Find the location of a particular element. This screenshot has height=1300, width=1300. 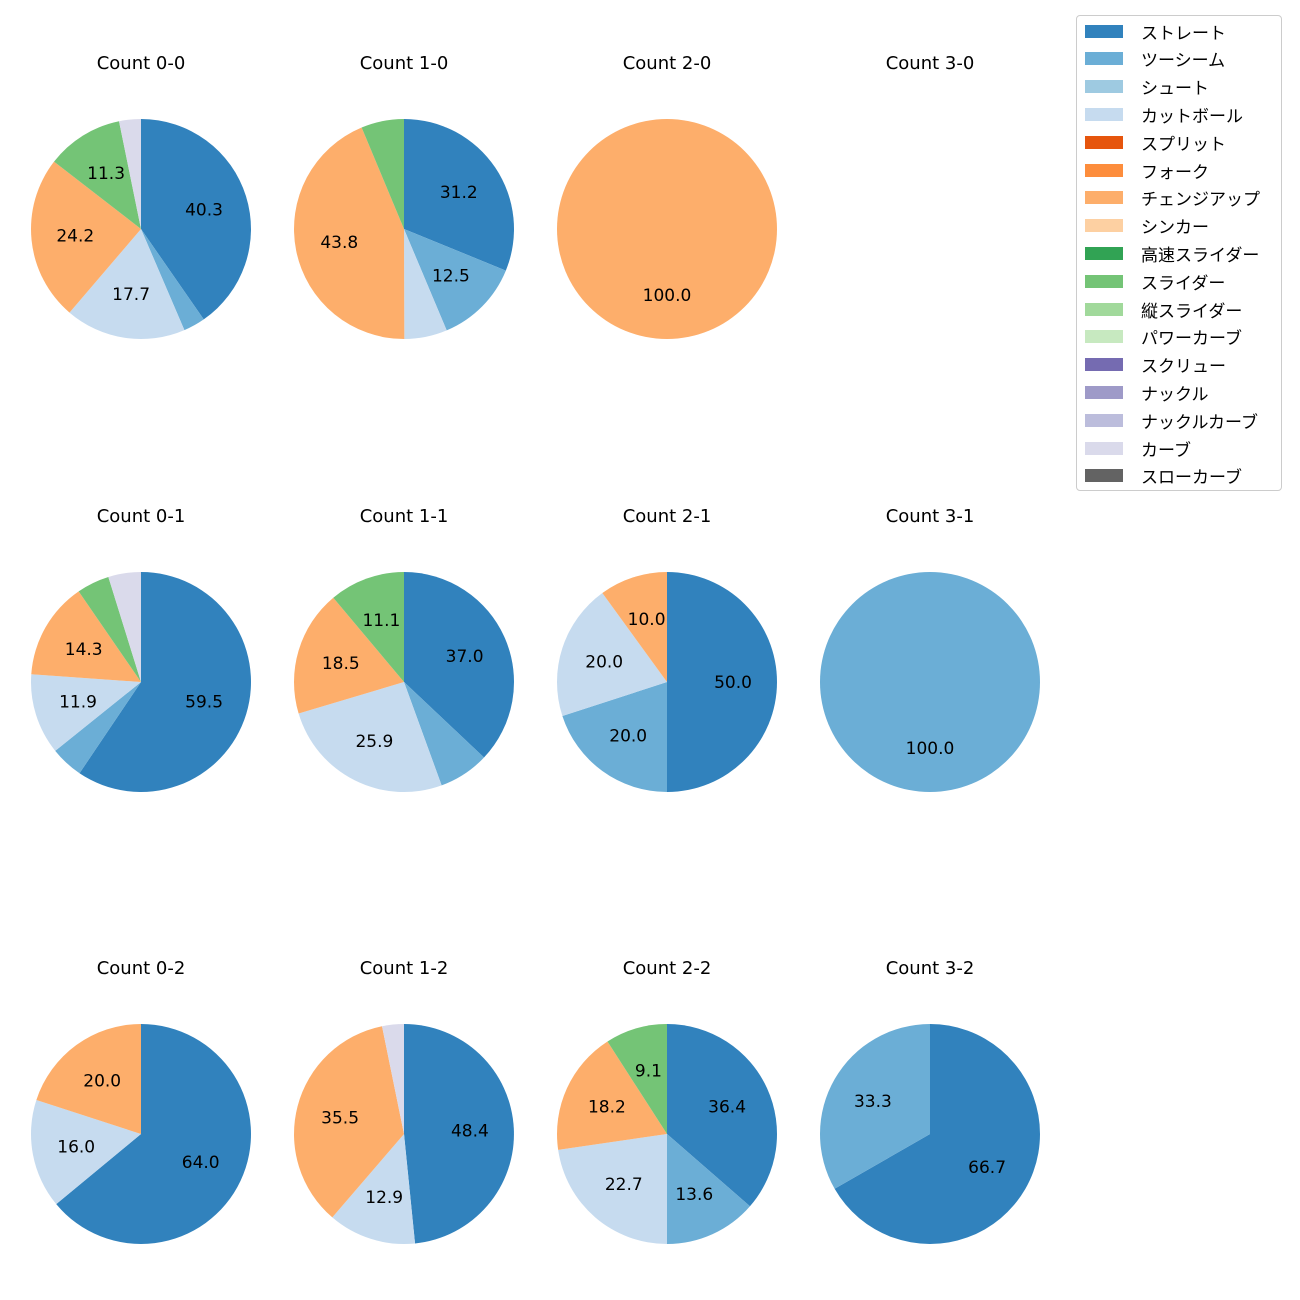

slice-label: 11.1 is located at coordinates (381, 621).